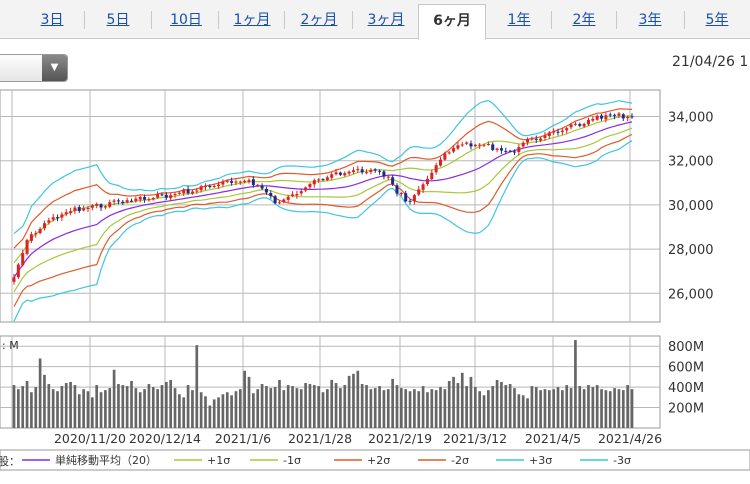 This screenshot has width=750, height=484. Describe the element at coordinates (691, 162) in the screenshot. I see `y-tick-label: 32,000` at that location.